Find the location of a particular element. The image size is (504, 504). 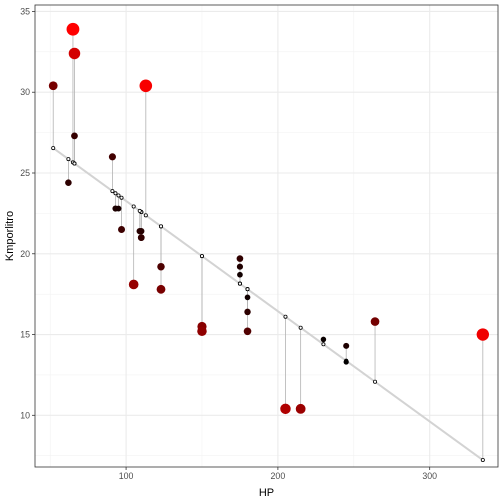

y-tick-label: 20 is located at coordinates (25, 254).